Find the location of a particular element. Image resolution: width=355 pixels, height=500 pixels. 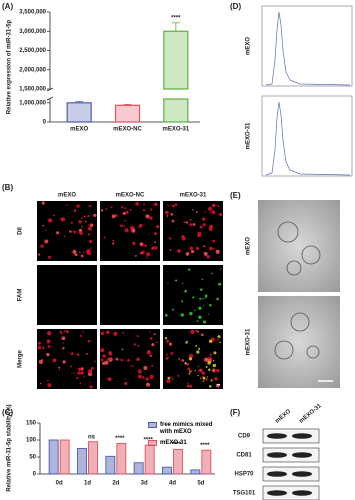

x-tick-label: 1d is located at coordinates (87, 484).